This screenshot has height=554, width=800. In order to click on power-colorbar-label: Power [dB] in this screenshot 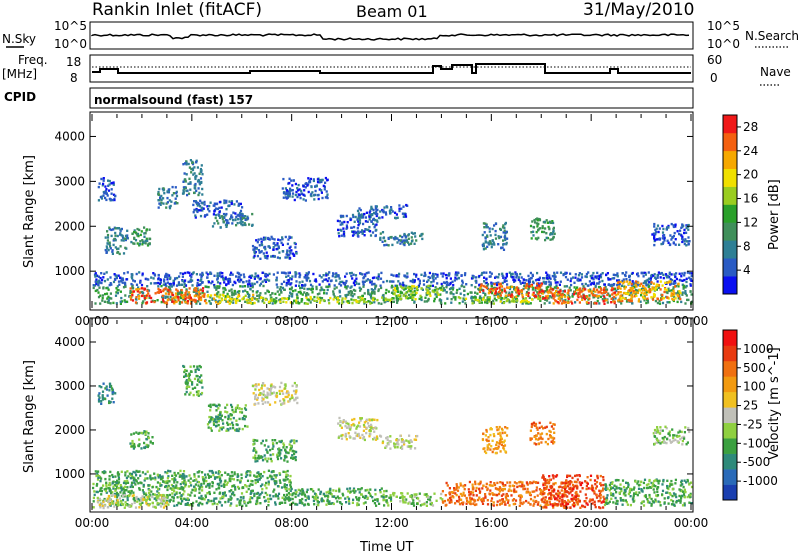, I will do `click(774, 214)`.